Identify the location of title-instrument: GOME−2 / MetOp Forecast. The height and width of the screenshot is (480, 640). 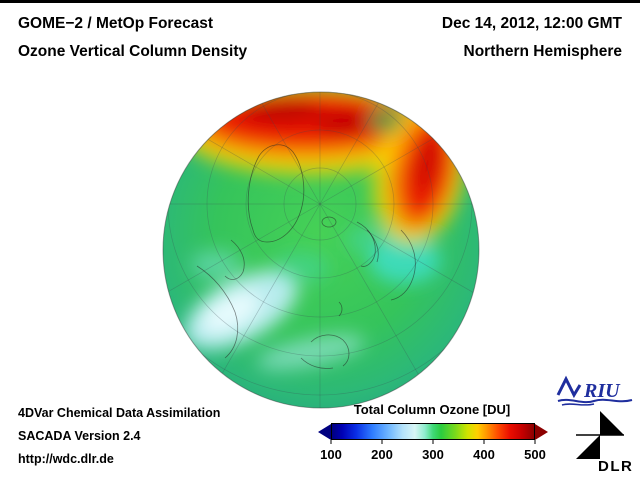
(116, 23).